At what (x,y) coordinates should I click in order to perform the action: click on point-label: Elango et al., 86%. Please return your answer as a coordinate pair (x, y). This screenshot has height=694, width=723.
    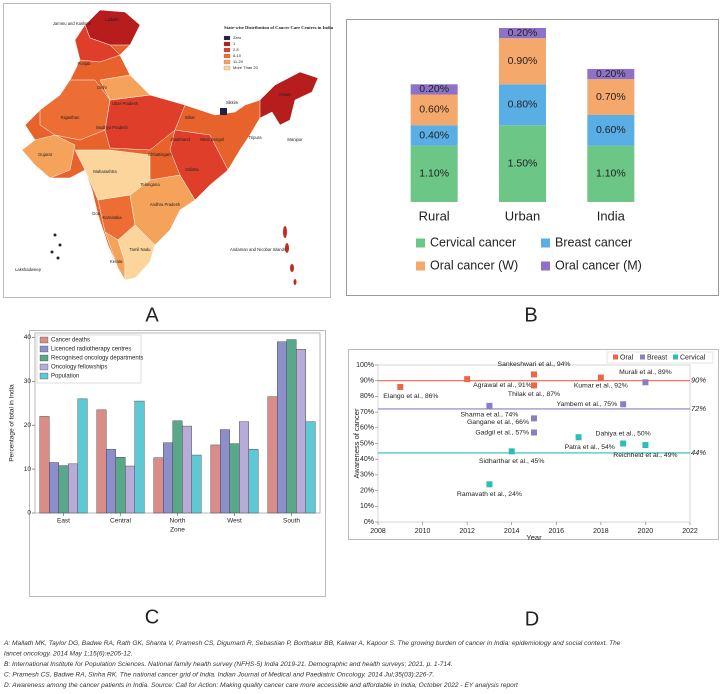
    Looking at the image, I should click on (410, 396).